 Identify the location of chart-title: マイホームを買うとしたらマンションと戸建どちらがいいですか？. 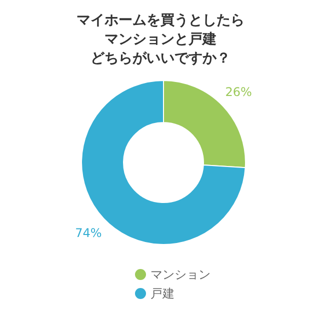
(160, 39).